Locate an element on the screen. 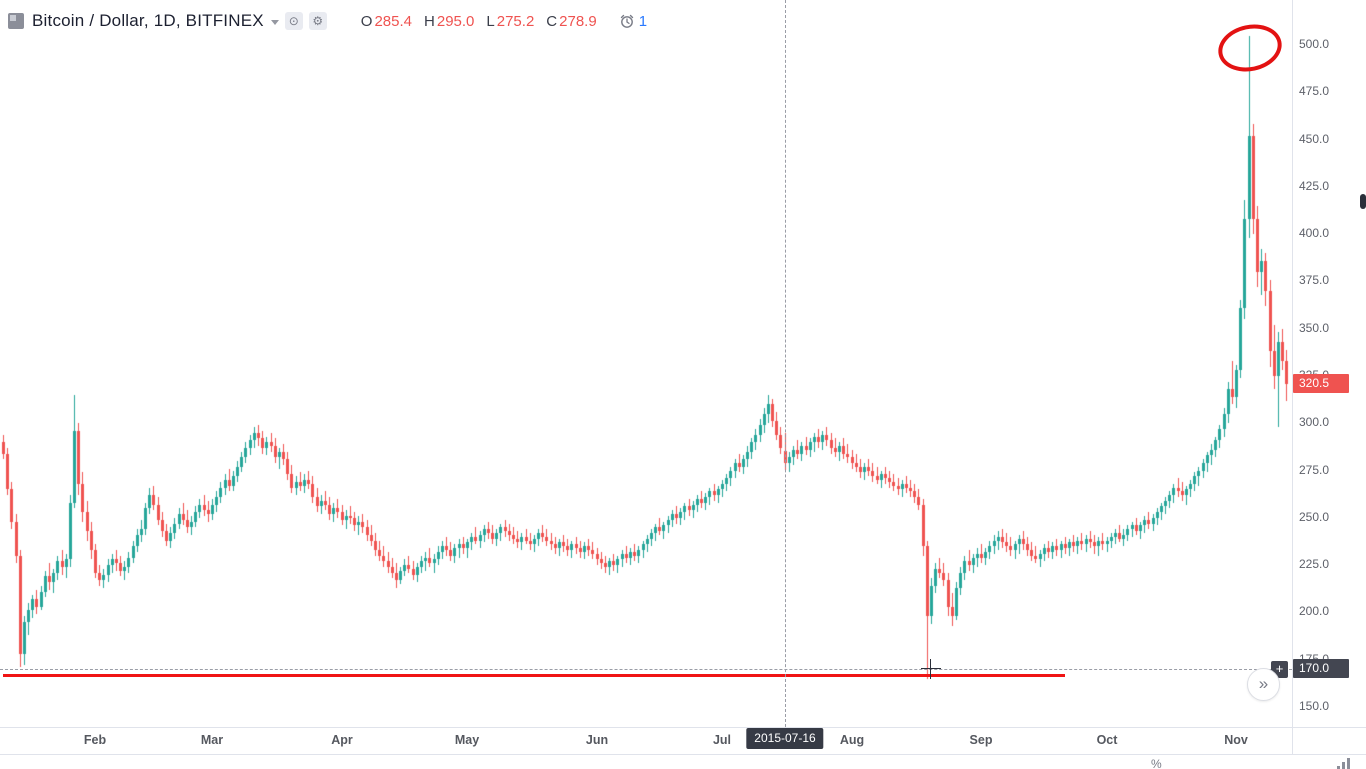  open-value: 285.4 is located at coordinates (393, 21).